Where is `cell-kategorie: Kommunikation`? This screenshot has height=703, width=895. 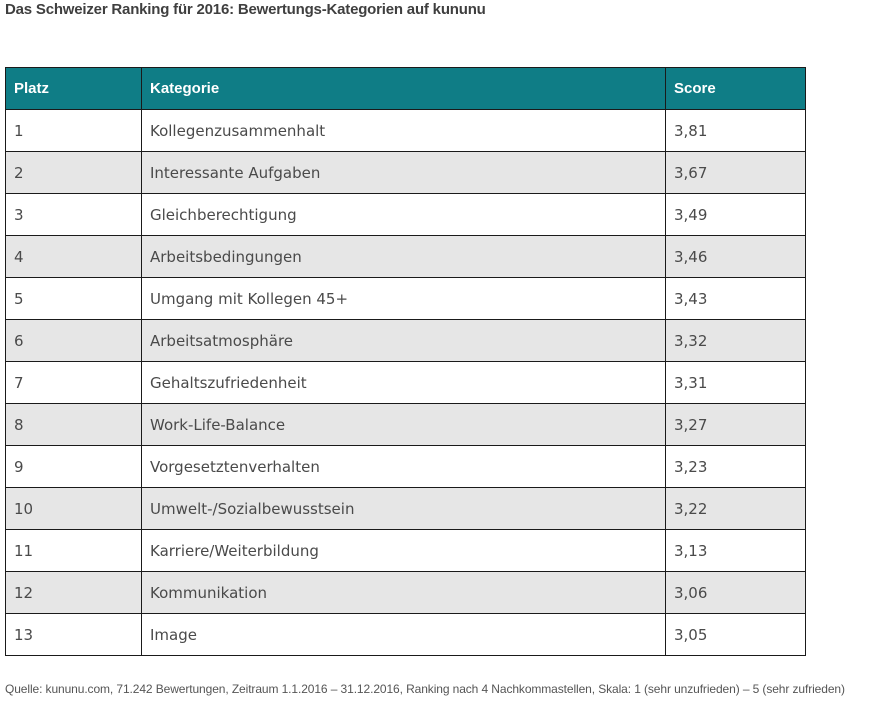
cell-kategorie: Kommunikation is located at coordinates (403, 592).